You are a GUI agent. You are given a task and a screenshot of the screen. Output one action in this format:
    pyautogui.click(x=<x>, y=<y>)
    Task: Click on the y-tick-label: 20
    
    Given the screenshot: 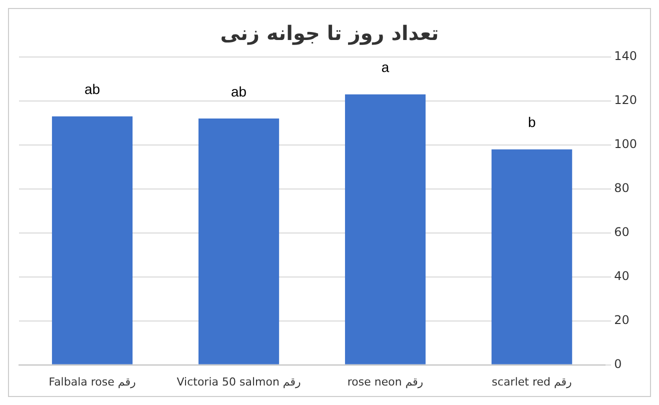 What is the action you would take?
    pyautogui.click(x=622, y=319)
    